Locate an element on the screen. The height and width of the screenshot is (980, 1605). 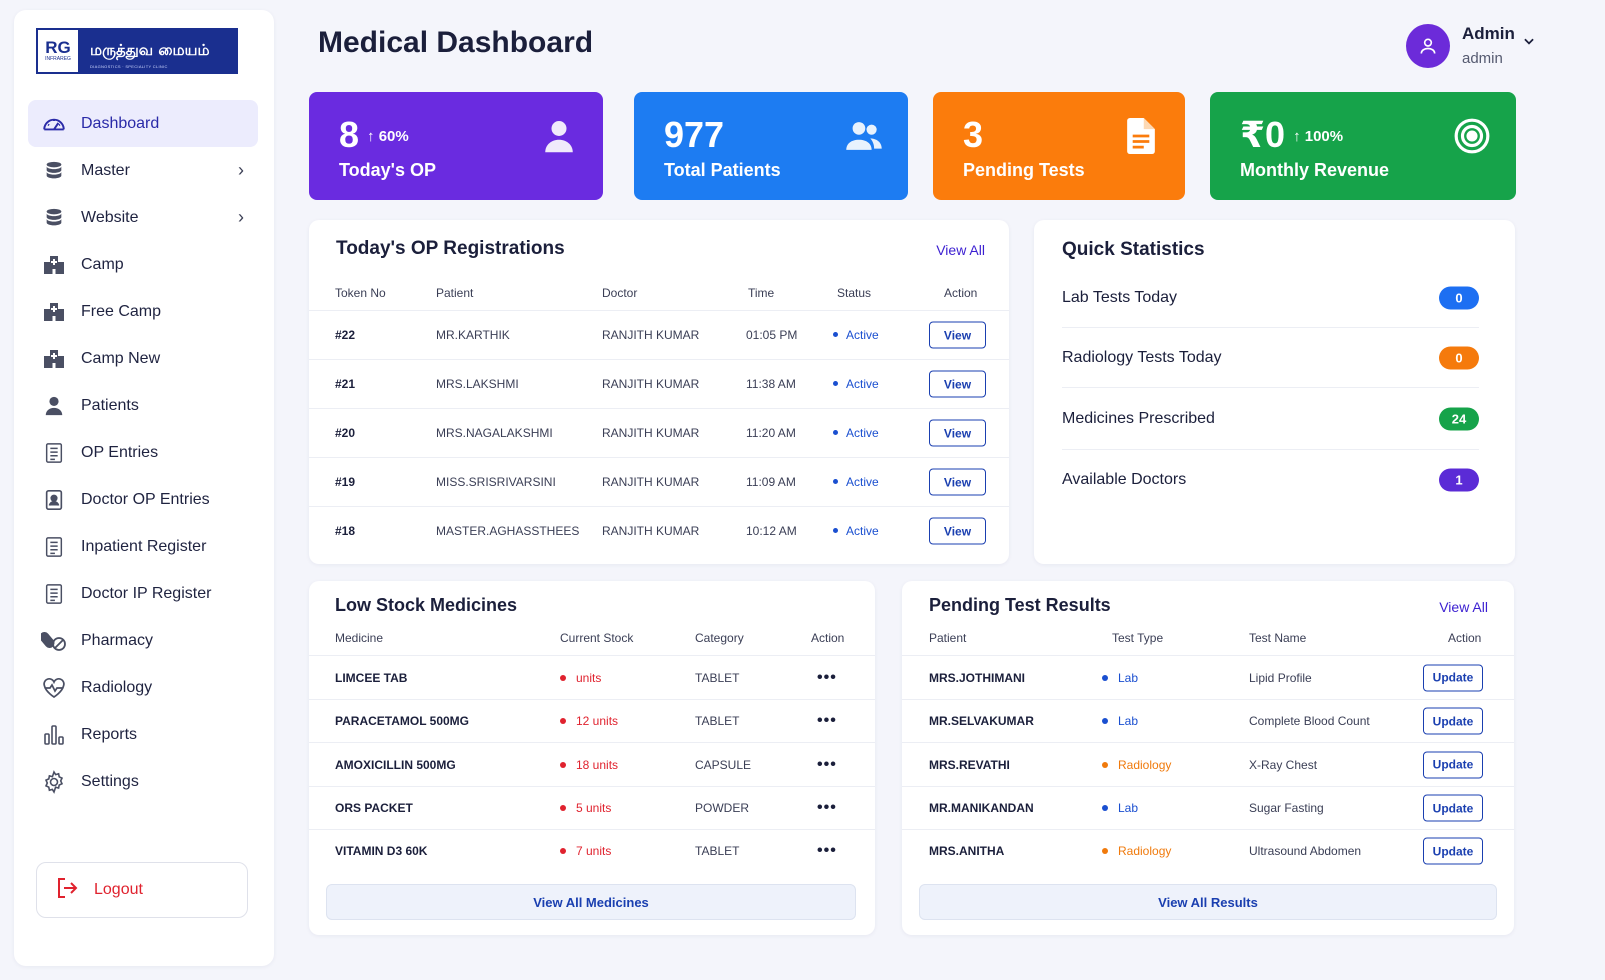
stat-card-monthly-revenue: ₹0 ↑ 100% Monthly Revenue is located at coordinates (1363, 146).